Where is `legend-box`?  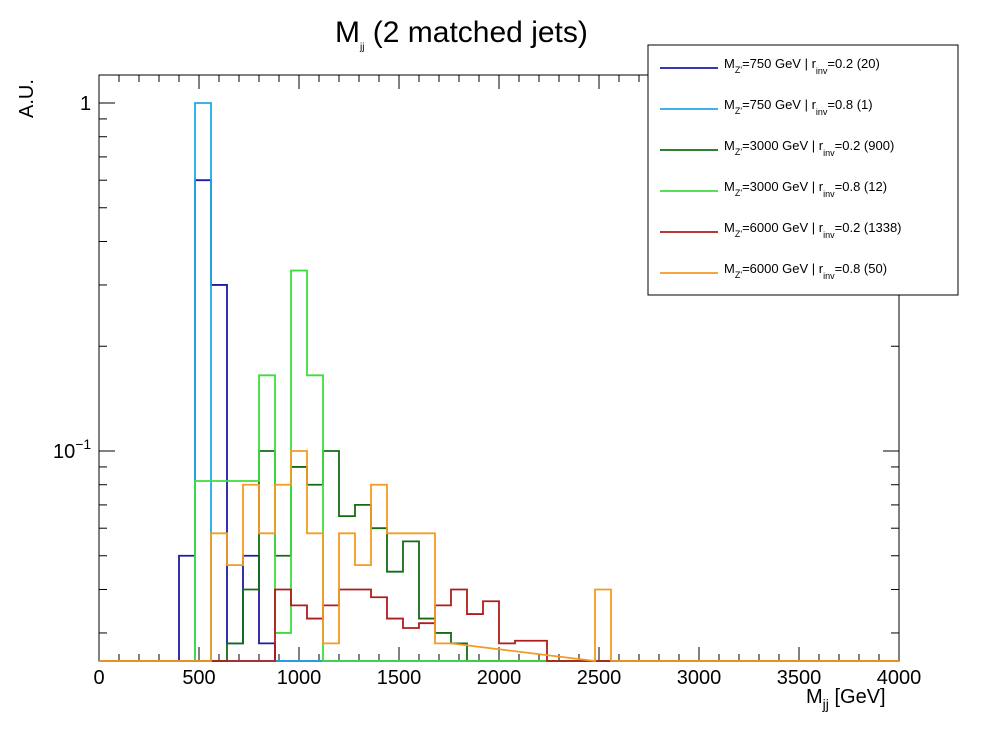
legend-box is located at coordinates (803, 170).